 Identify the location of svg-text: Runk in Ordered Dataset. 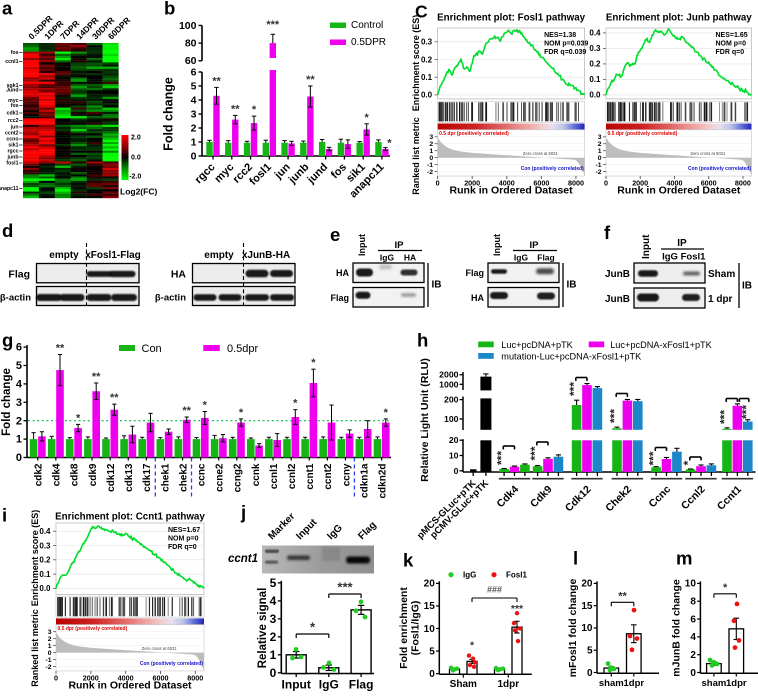
(512, 191).